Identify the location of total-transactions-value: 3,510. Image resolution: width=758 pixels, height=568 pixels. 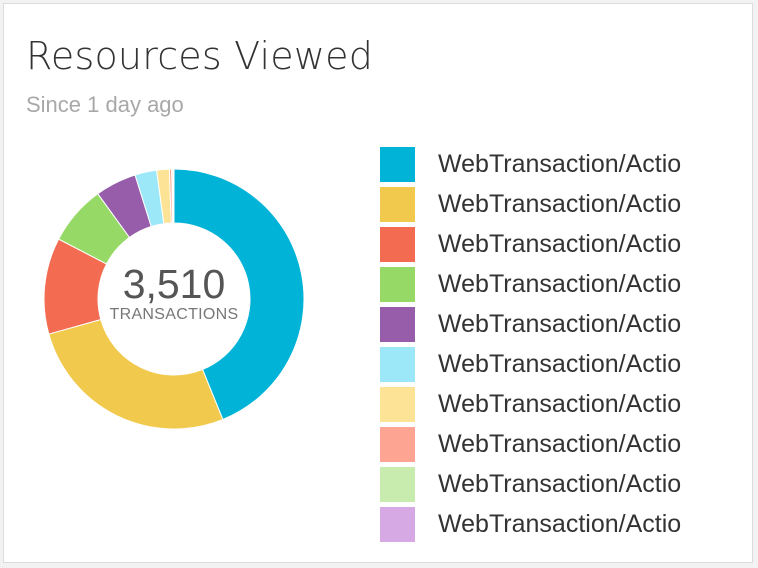
(174, 284).